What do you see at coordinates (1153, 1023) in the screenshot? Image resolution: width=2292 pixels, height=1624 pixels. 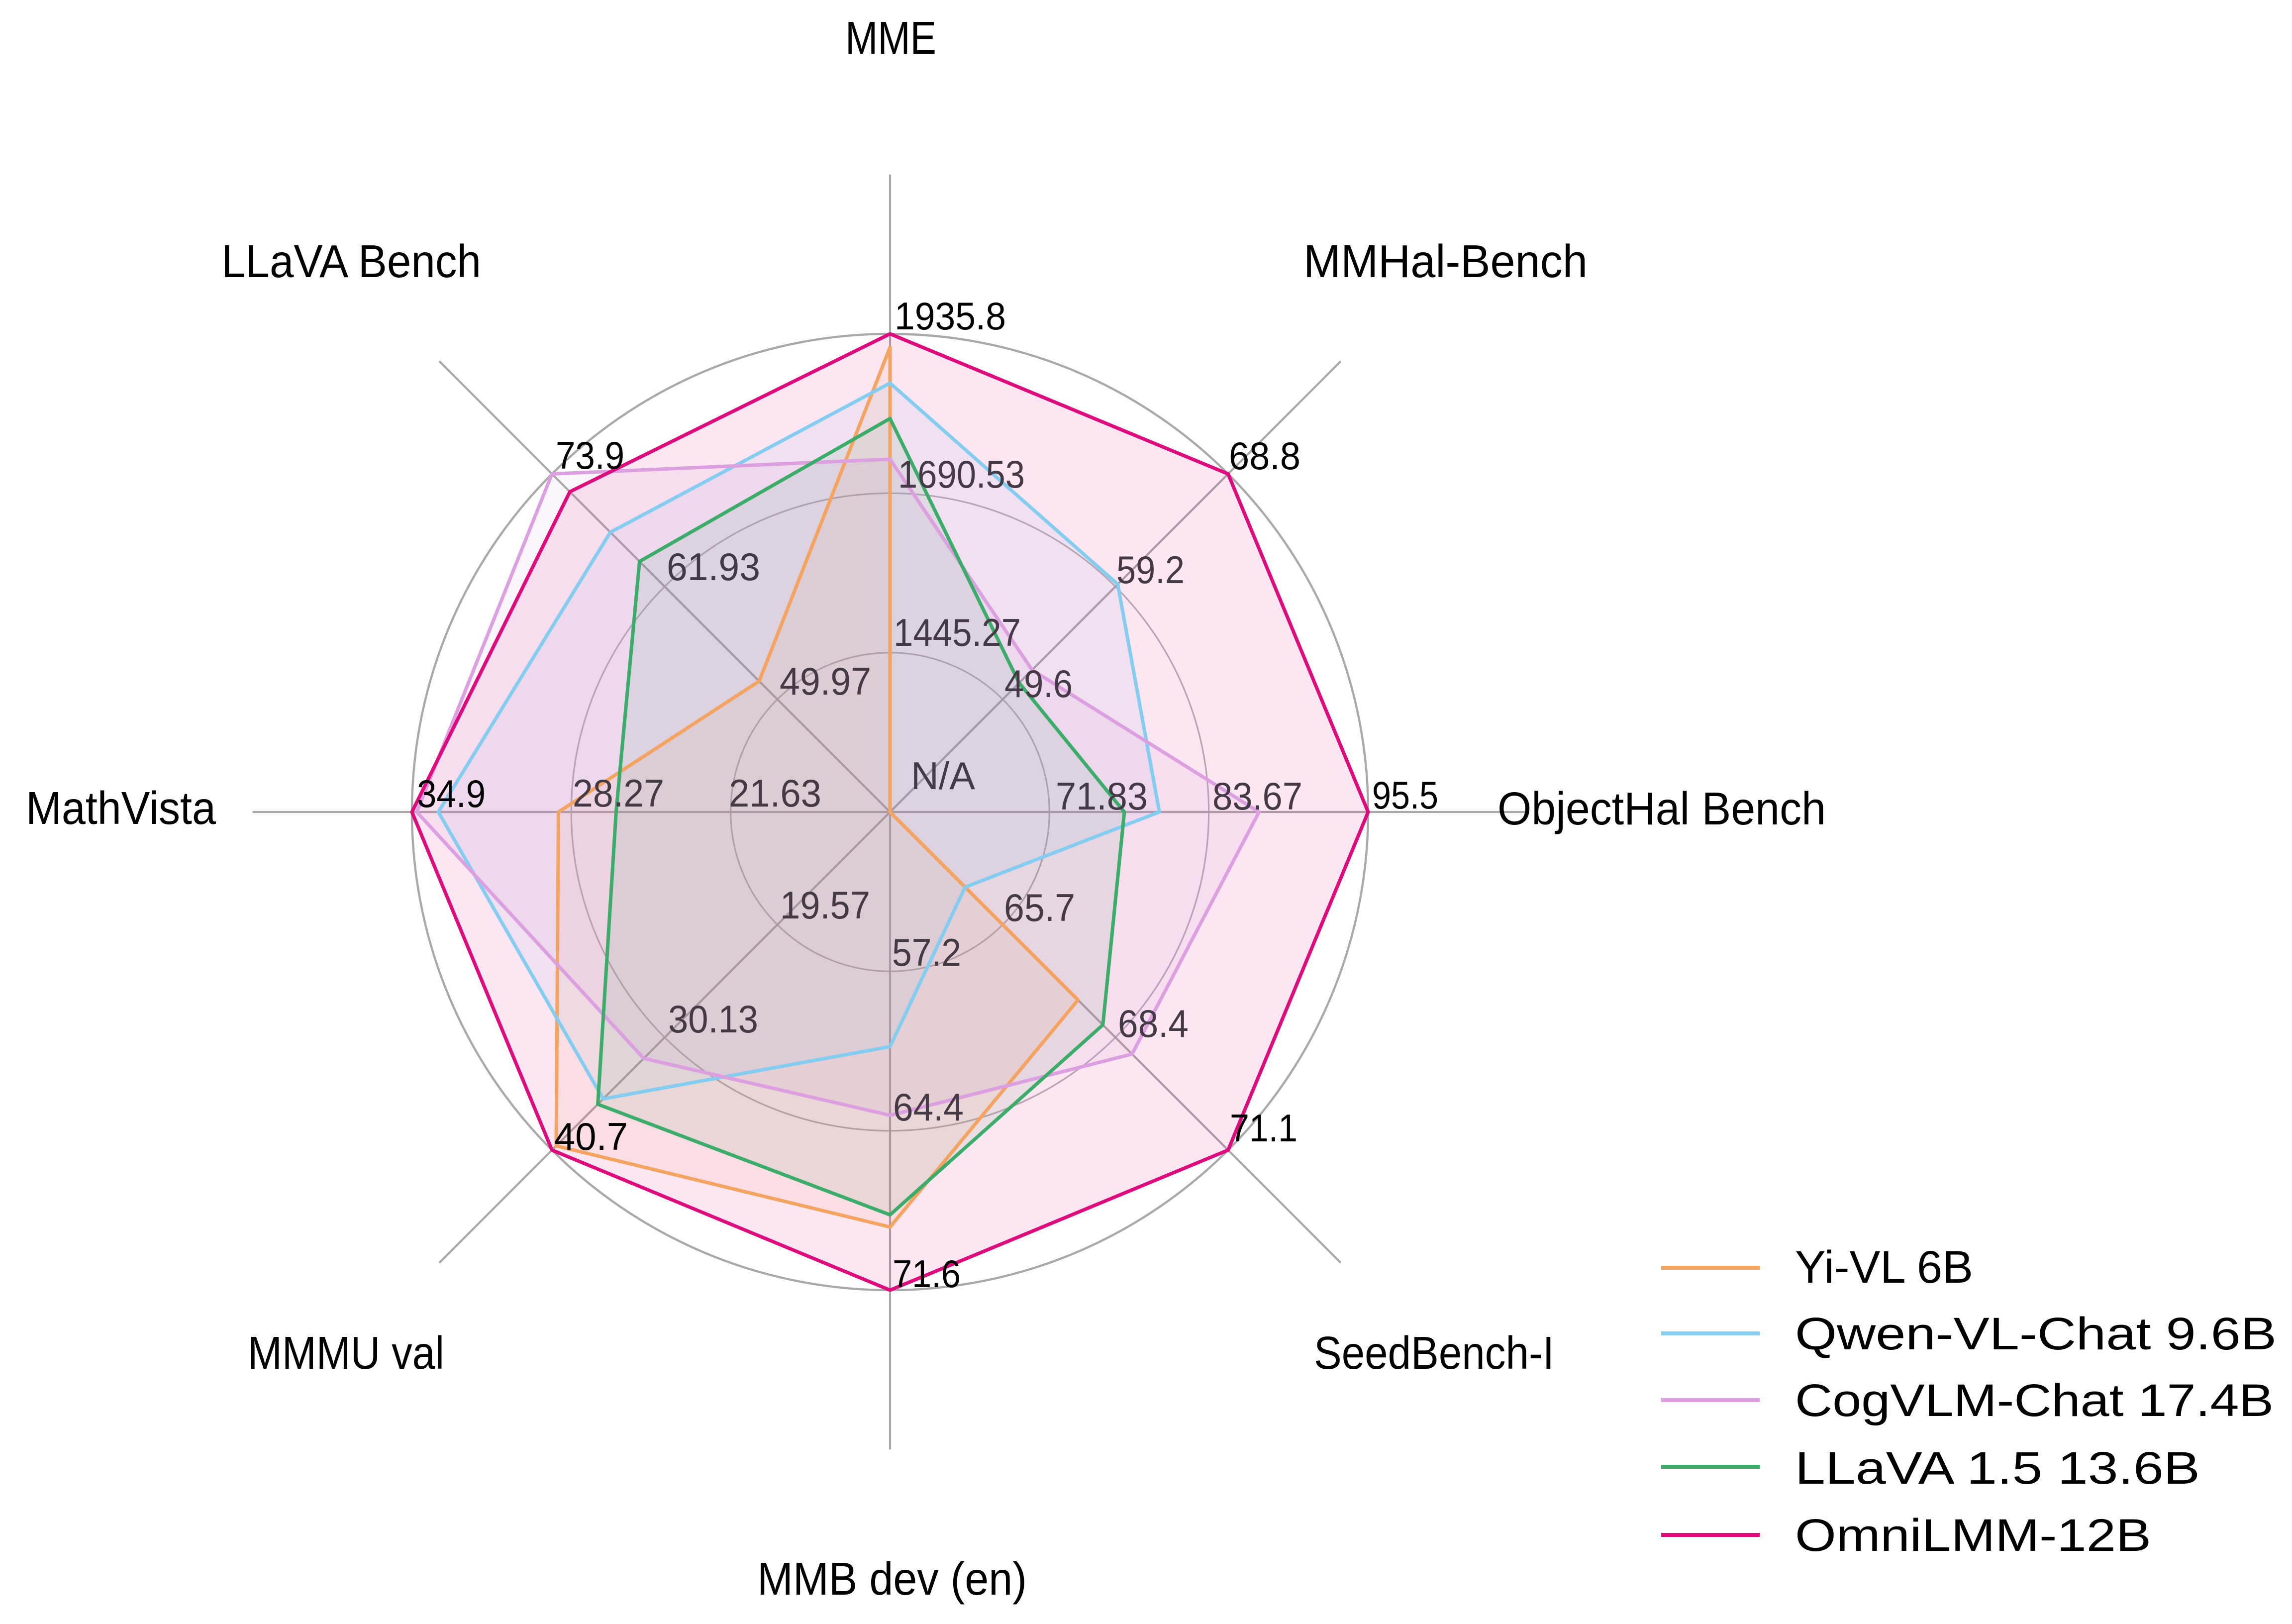 I see `svg-text: 68.4` at bounding box center [1153, 1023].